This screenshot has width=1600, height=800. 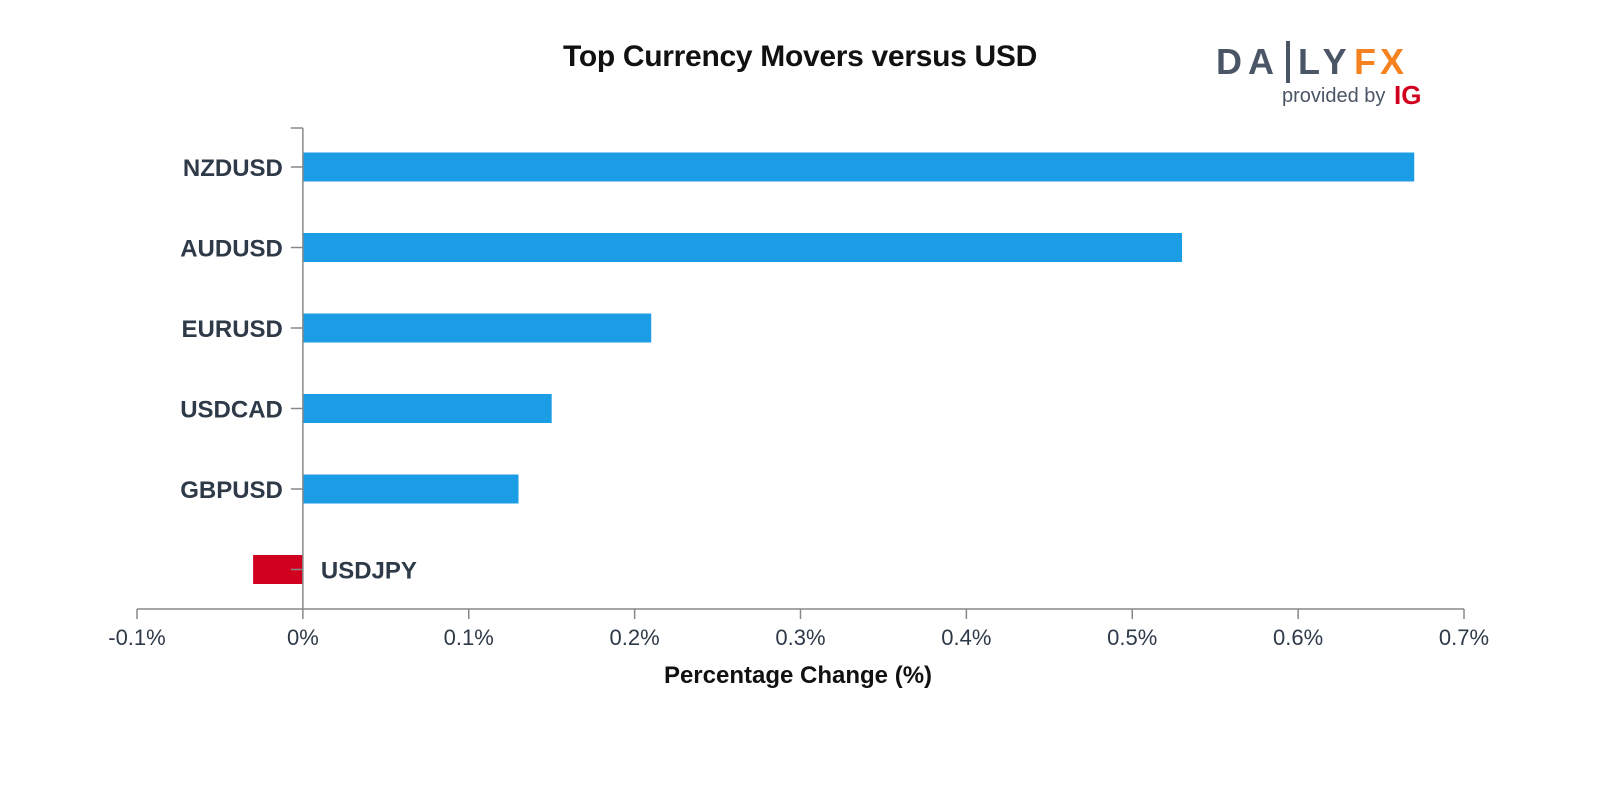 I want to click on x-tick-label: 0%, so click(x=303, y=637).